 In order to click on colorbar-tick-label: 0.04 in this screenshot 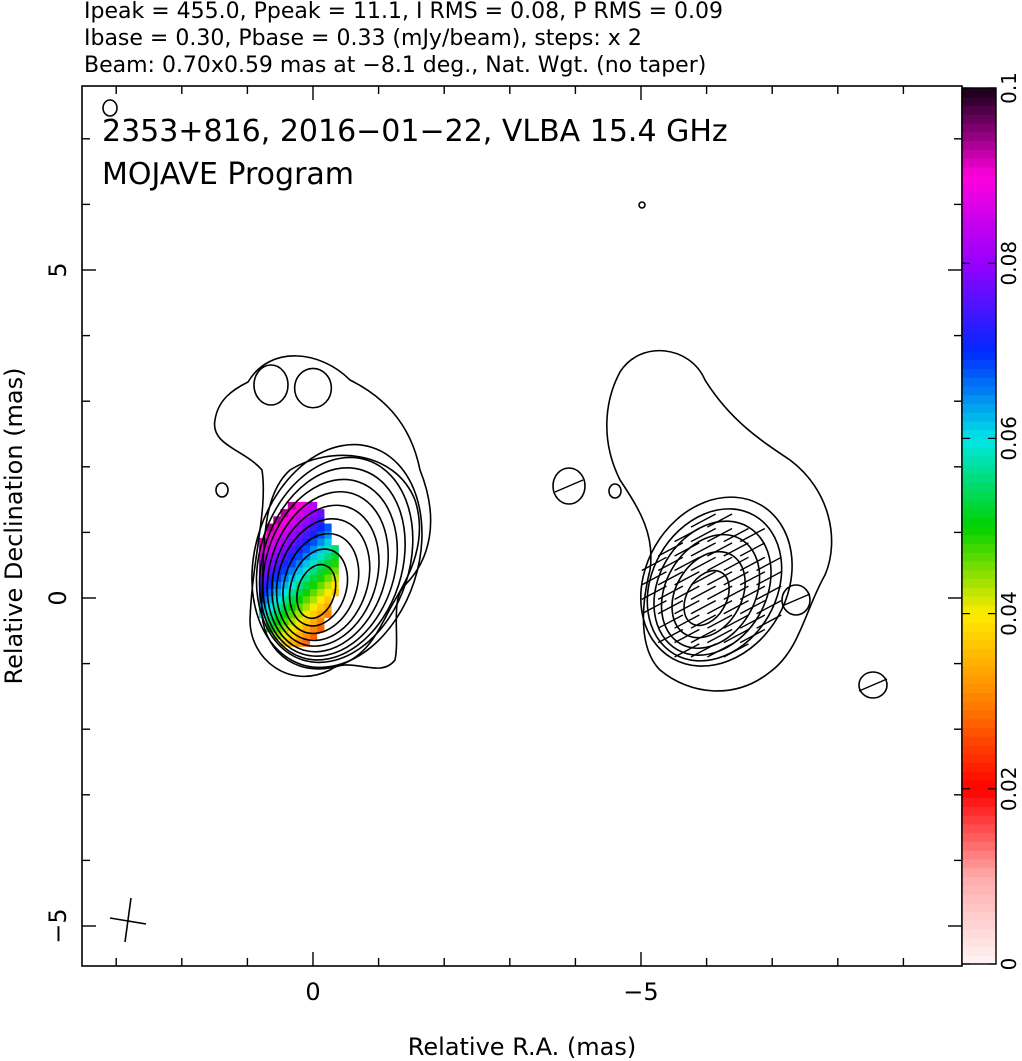, I will do `click(1009, 613)`.